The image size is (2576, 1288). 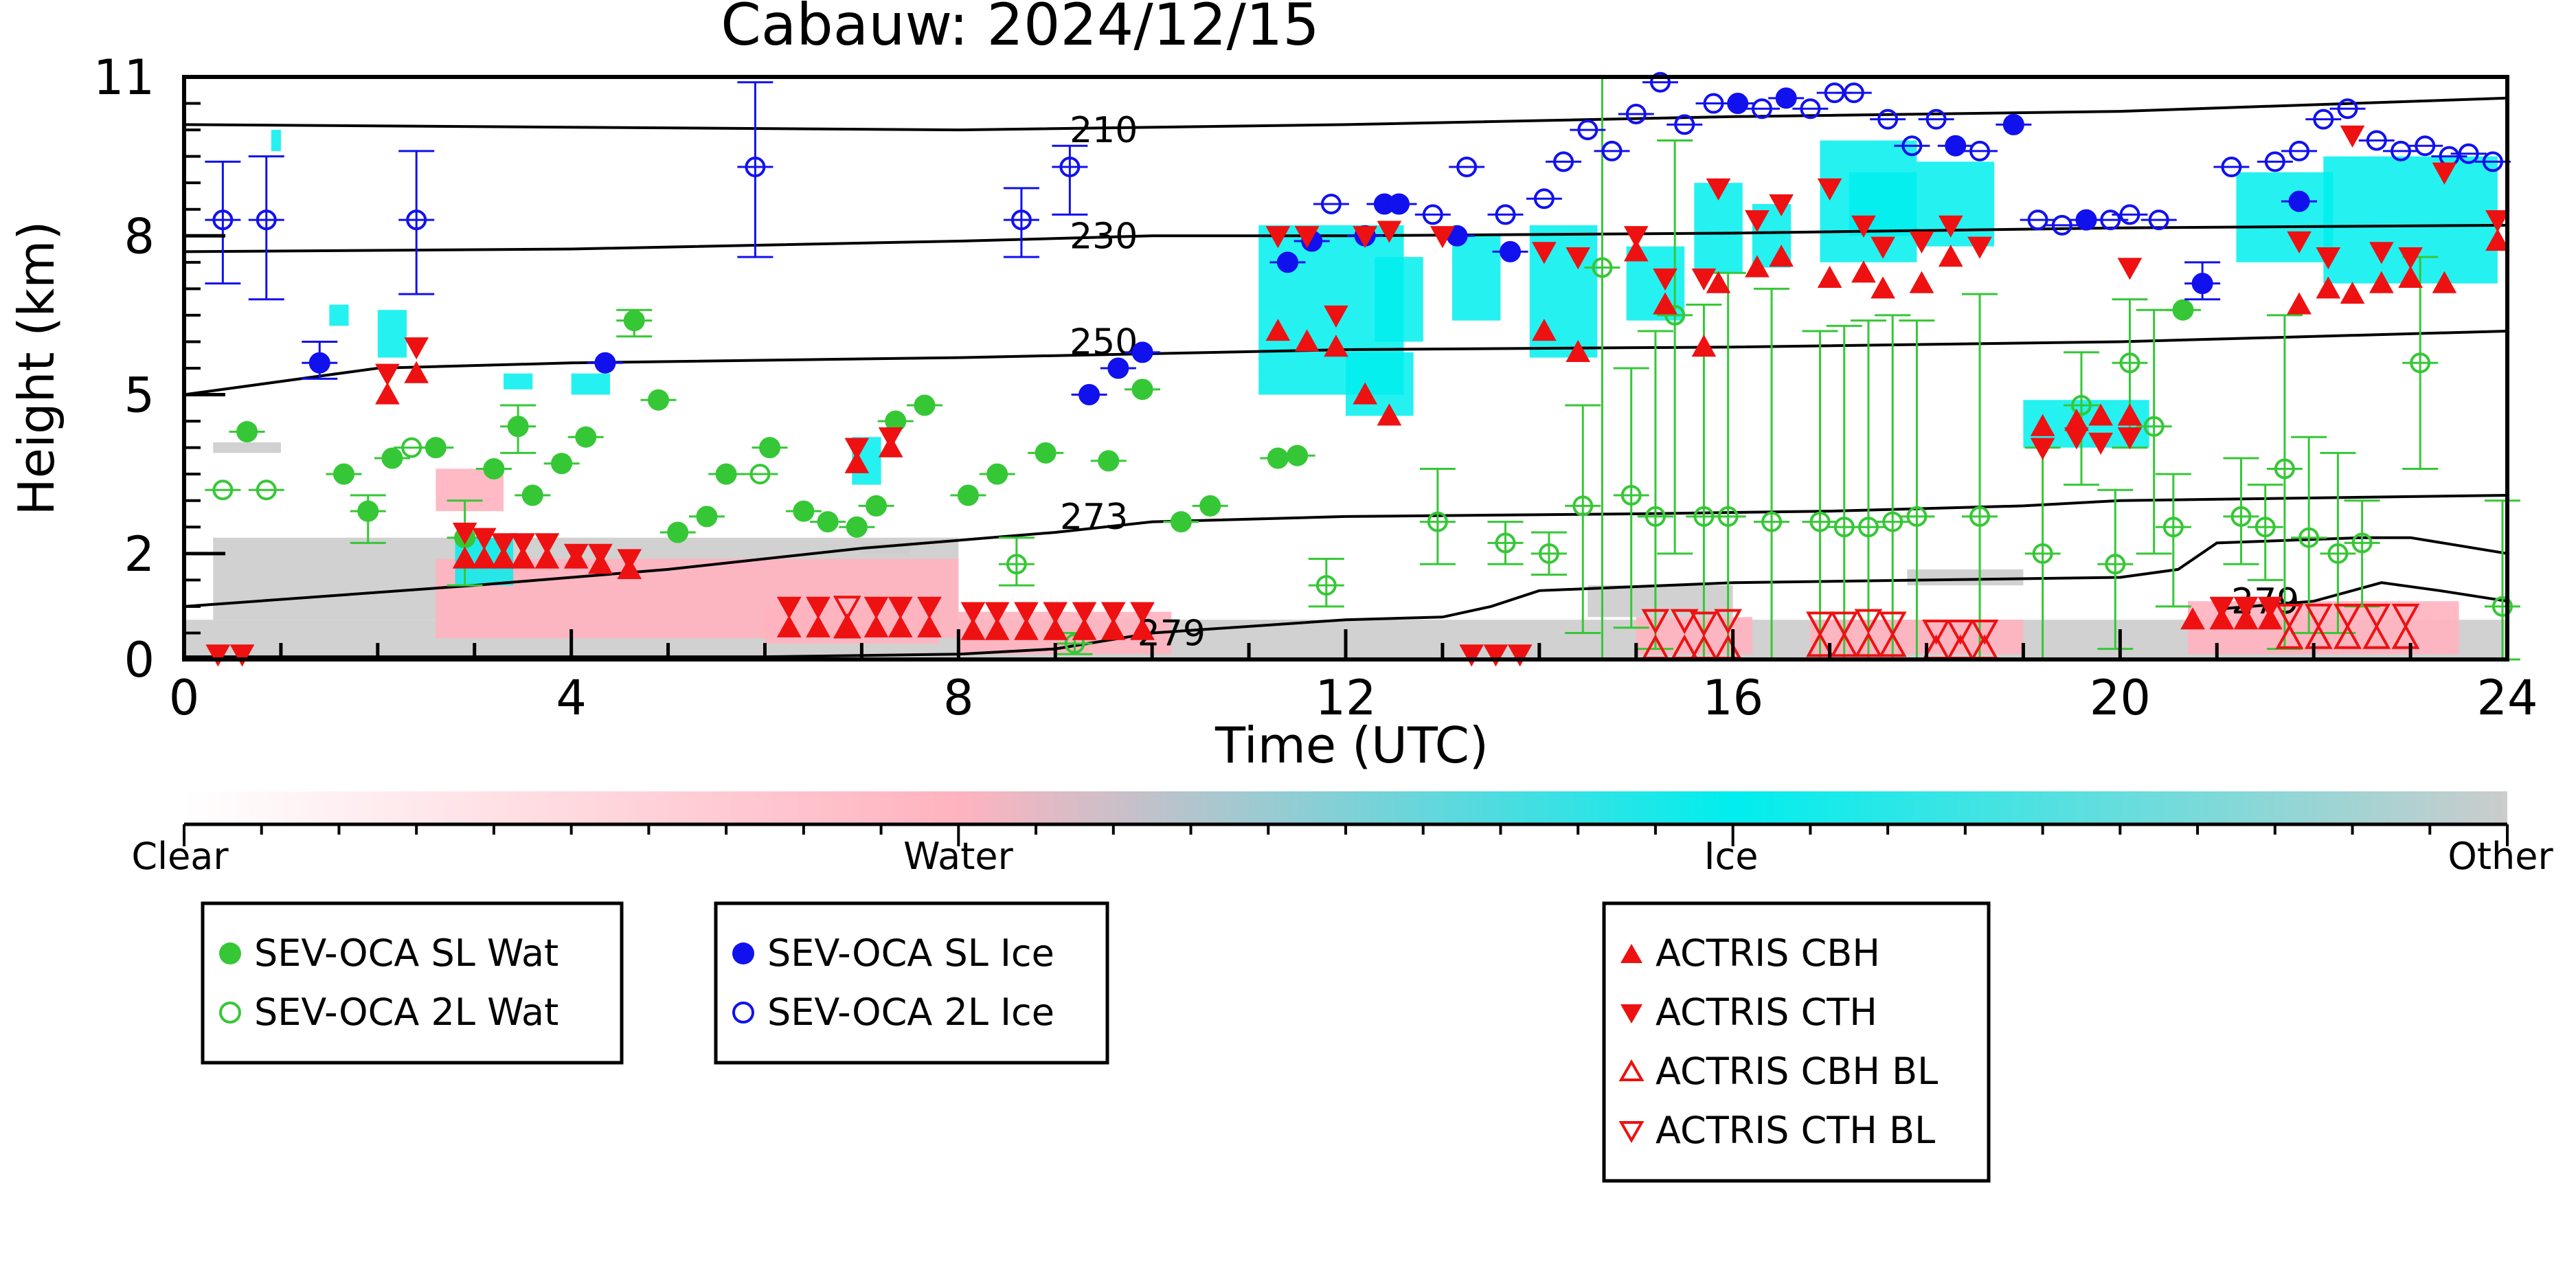 What do you see at coordinates (911, 983) in the screenshot?
I see `legend-ice-frame` at bounding box center [911, 983].